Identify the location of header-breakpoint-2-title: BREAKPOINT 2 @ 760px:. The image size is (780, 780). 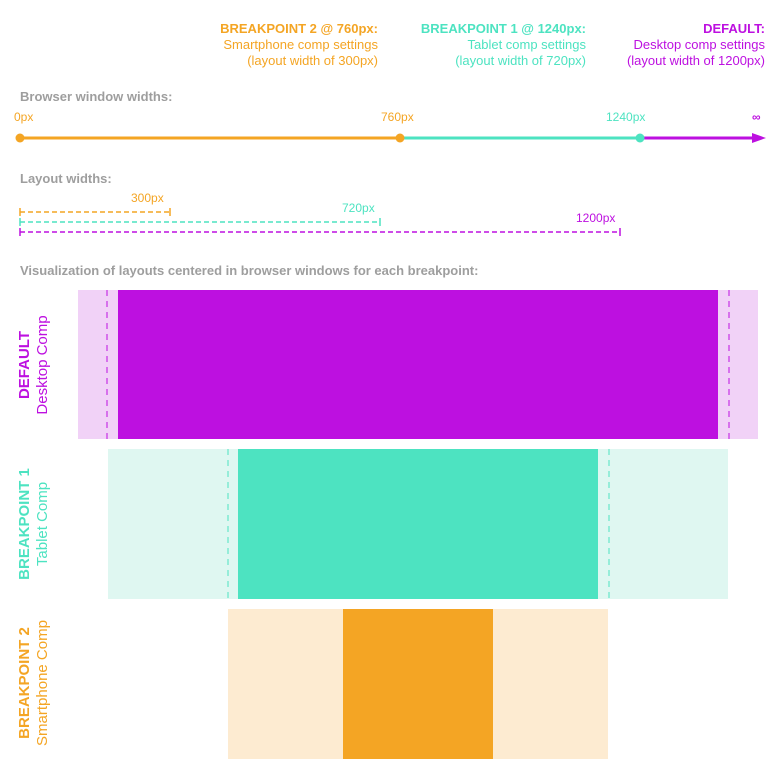
(299, 28).